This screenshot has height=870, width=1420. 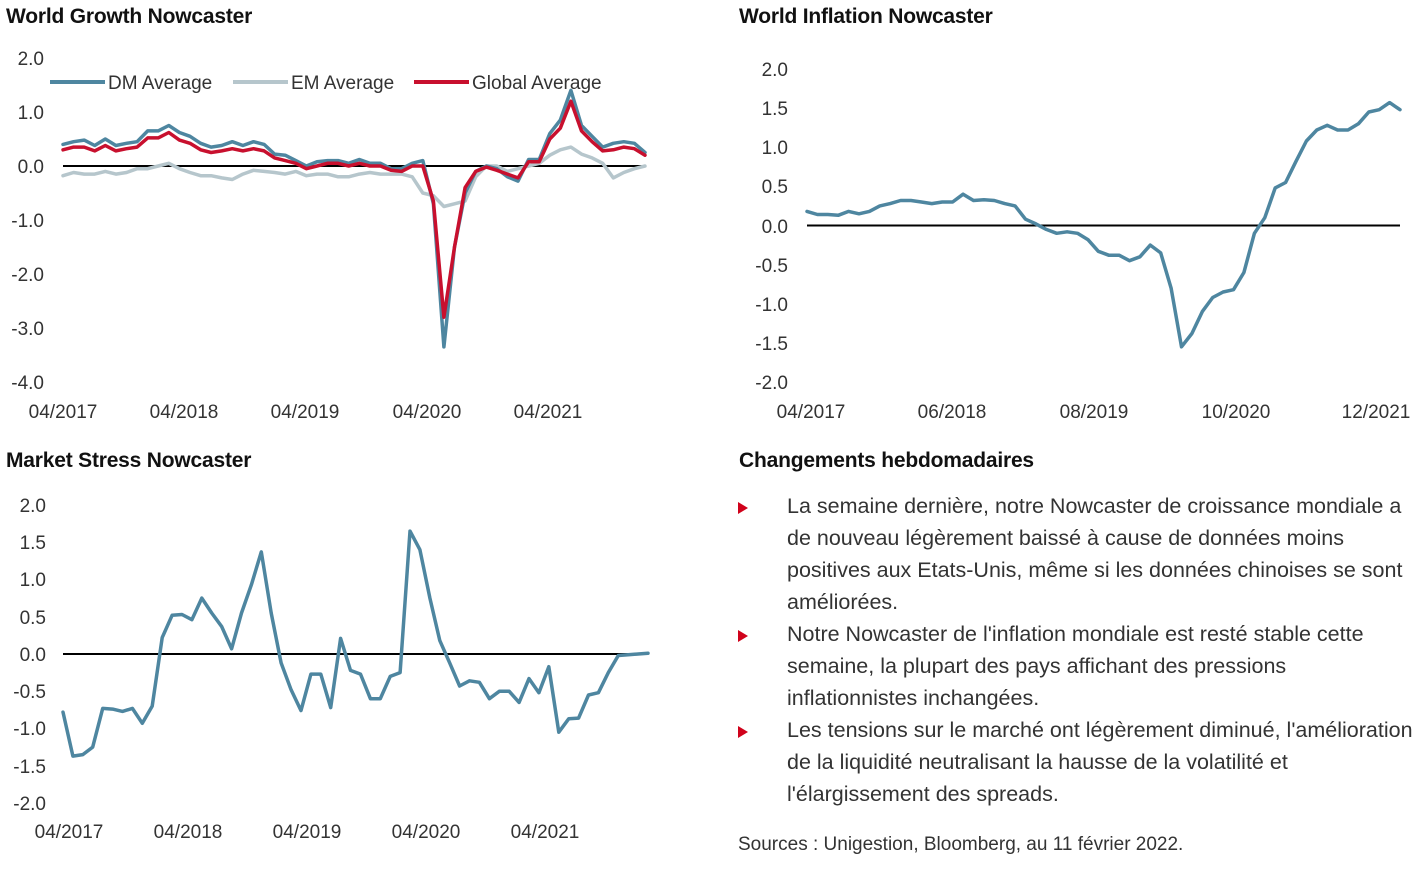 What do you see at coordinates (354, 177) in the screenshot?
I see `growth-em-average-line` at bounding box center [354, 177].